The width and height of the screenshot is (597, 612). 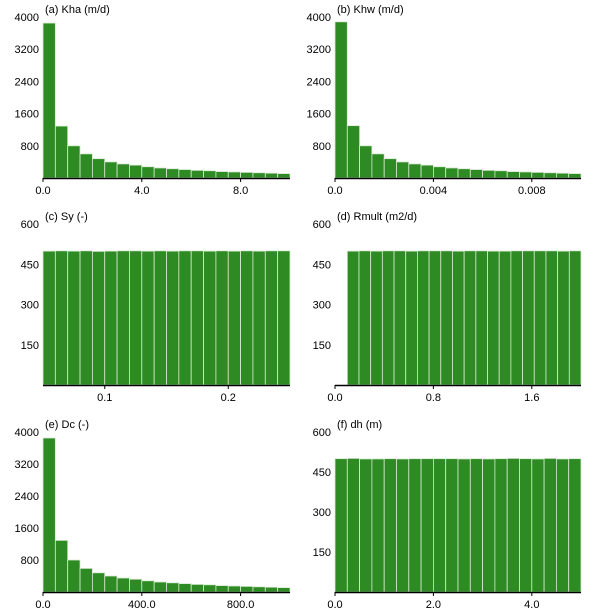 What do you see at coordinates (531, 398) in the screenshot?
I see `x-tick-label-rmult: 1.6` at bounding box center [531, 398].